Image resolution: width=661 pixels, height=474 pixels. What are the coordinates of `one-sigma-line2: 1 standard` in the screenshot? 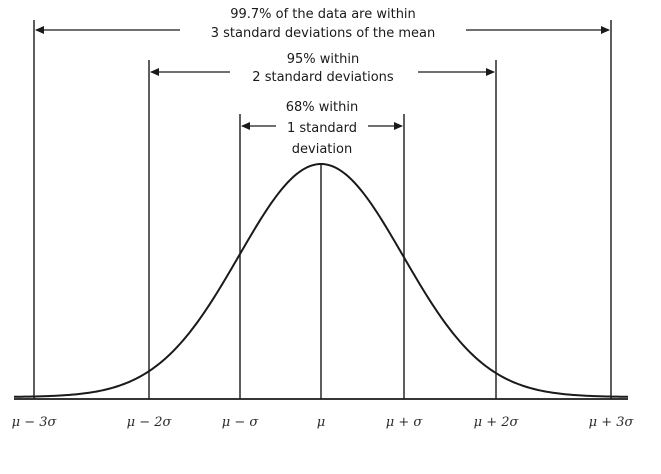 It's located at (322, 128).